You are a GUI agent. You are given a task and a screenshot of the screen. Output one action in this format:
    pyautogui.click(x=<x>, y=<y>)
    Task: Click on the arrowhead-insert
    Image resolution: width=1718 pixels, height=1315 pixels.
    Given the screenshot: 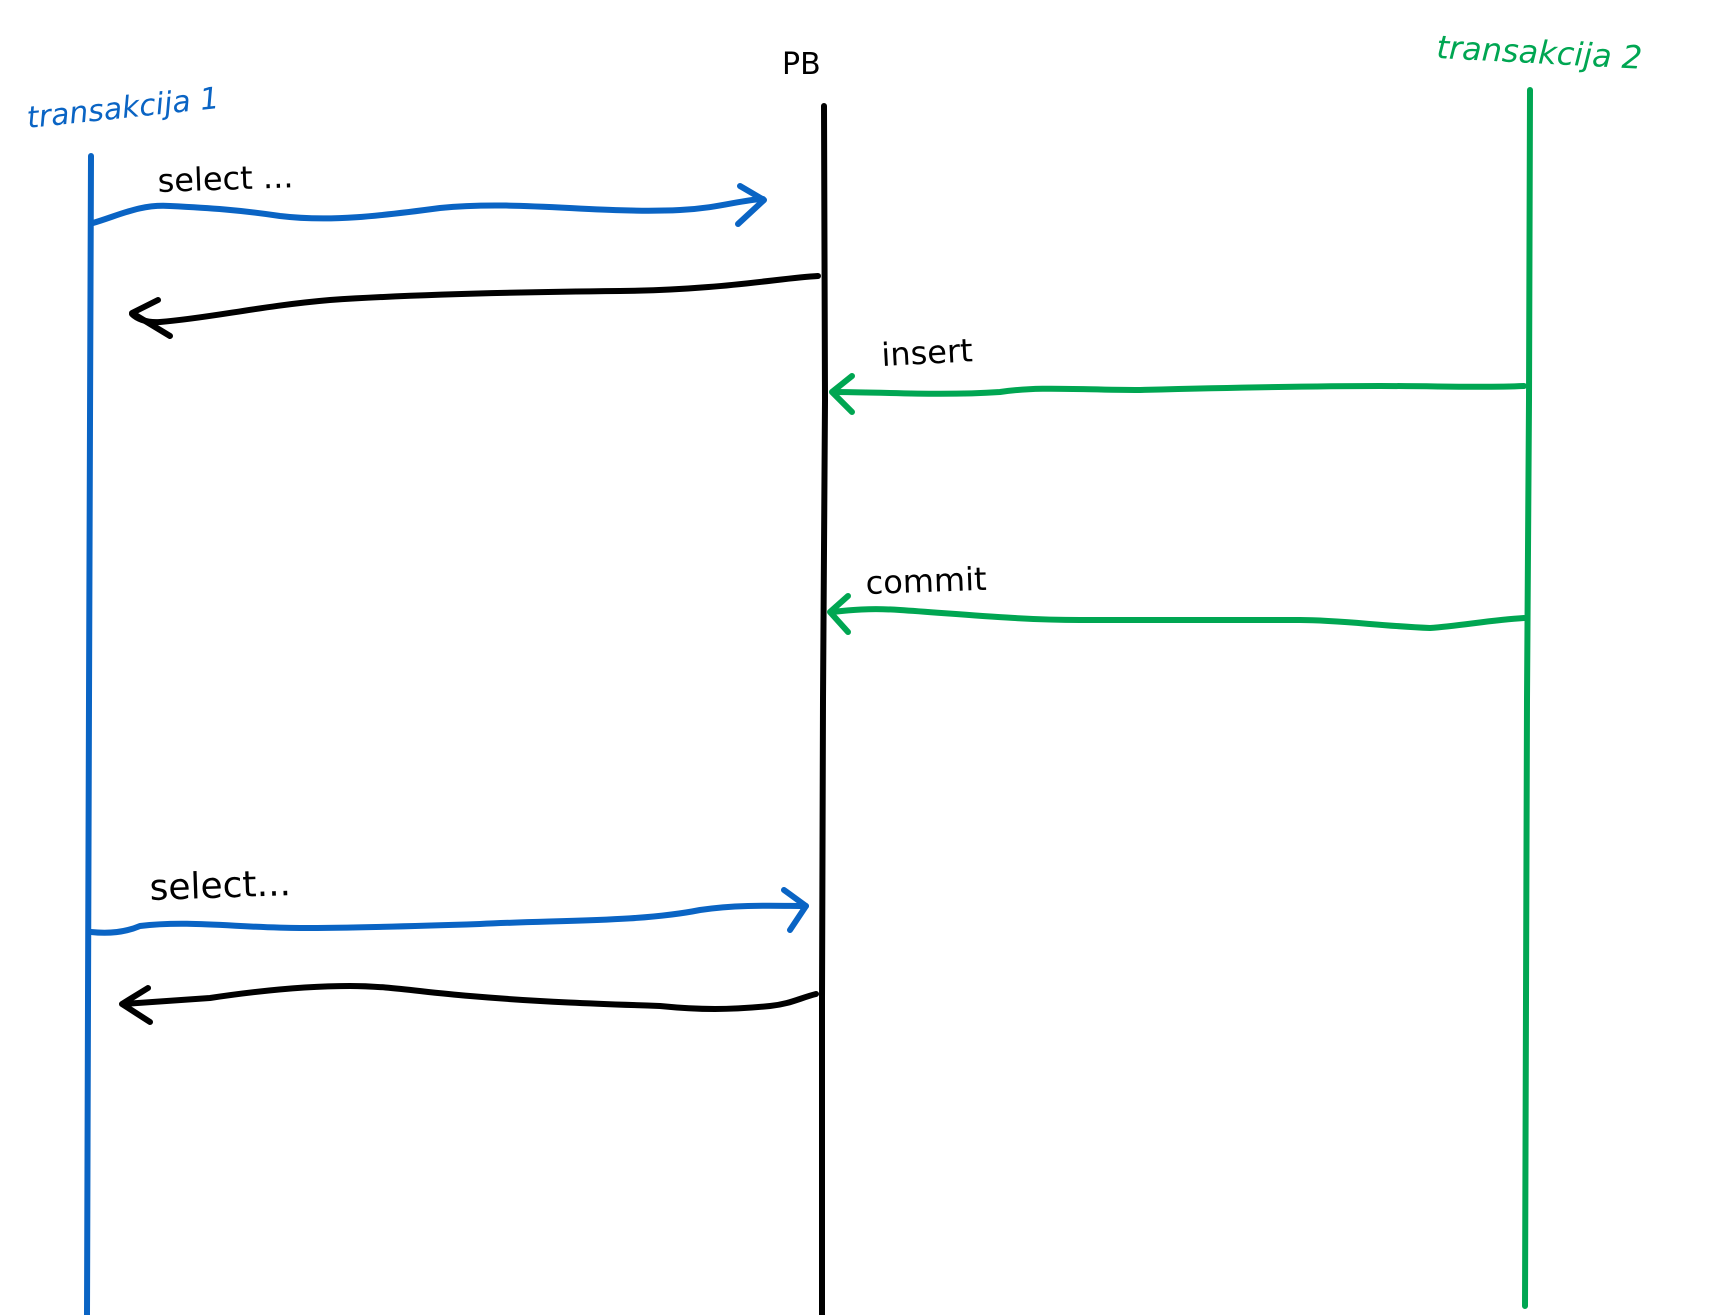 What is the action you would take?
    pyautogui.click(x=842, y=394)
    